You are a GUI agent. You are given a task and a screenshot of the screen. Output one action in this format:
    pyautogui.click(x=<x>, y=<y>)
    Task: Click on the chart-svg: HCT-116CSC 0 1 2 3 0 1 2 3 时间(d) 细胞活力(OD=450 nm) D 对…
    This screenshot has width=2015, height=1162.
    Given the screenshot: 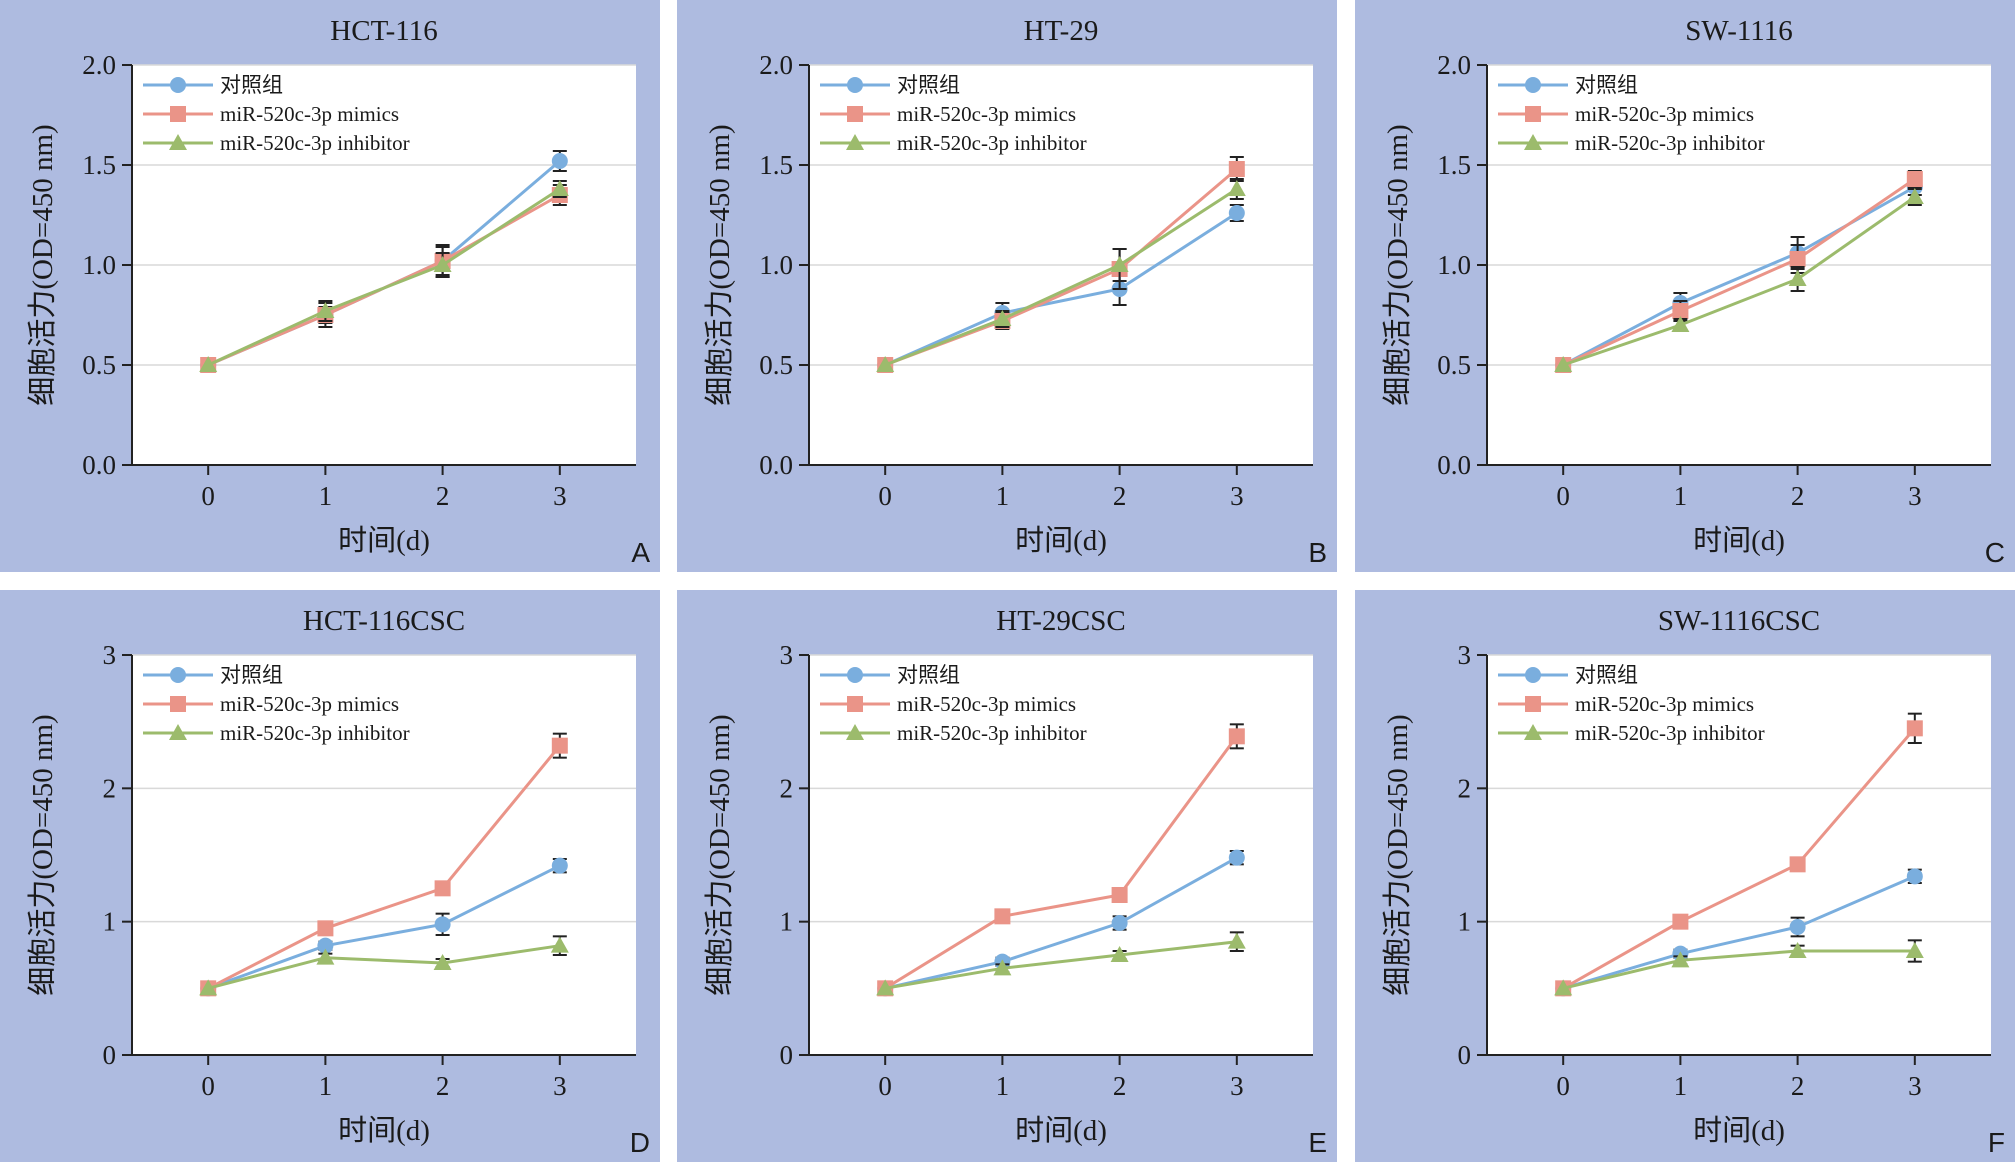 What is the action you would take?
    pyautogui.click(x=338, y=881)
    